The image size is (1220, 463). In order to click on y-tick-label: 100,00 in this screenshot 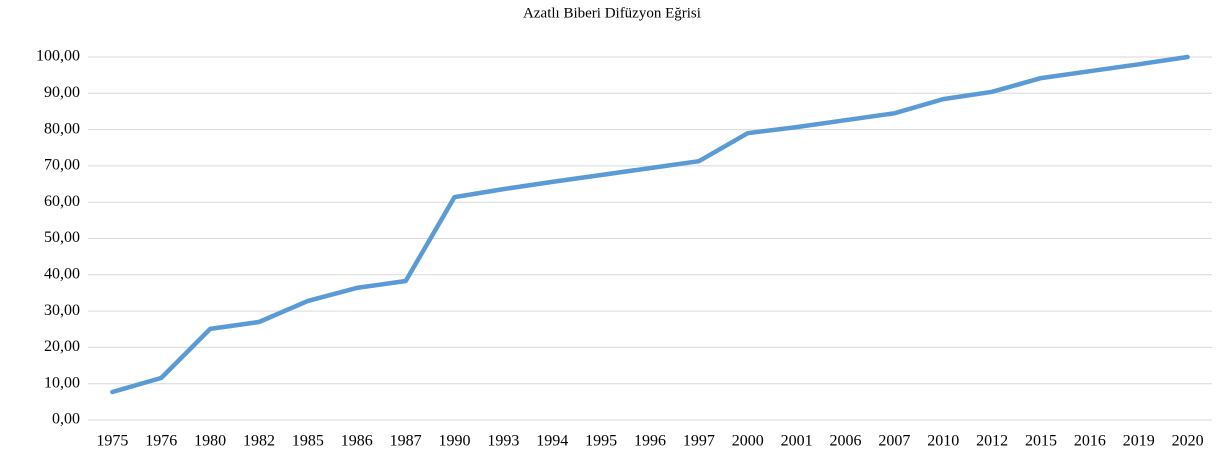, I will do `click(58, 56)`.